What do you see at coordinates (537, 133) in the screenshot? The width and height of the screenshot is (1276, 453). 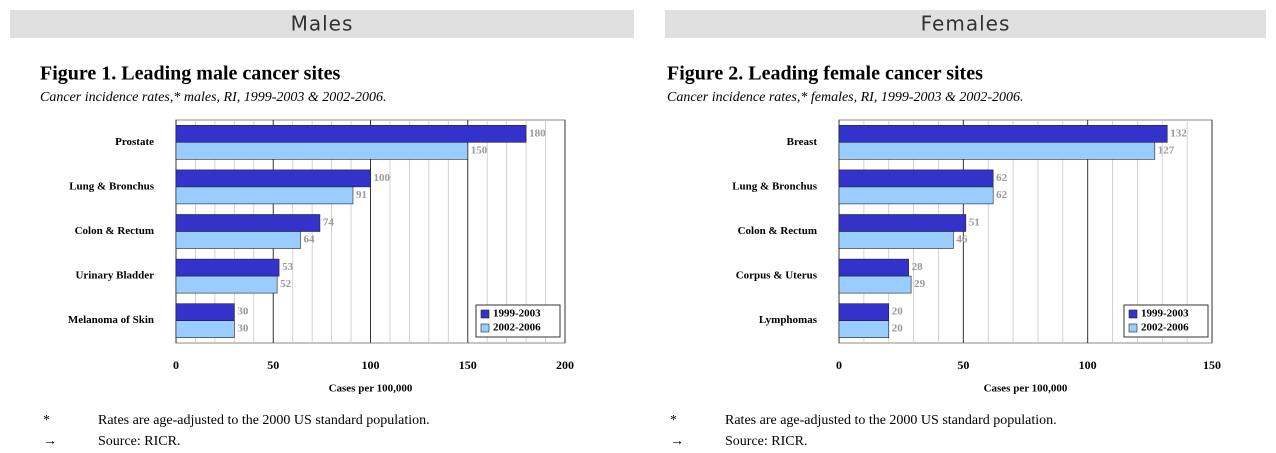 I see `value-label: 180` at bounding box center [537, 133].